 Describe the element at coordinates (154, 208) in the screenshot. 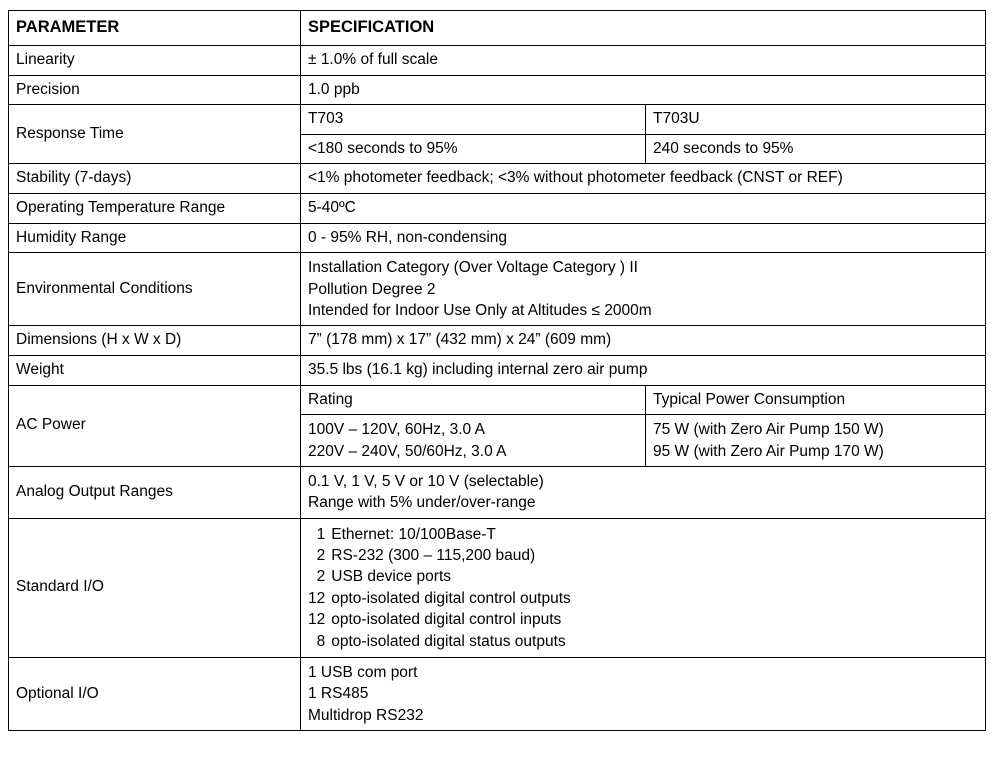

I see `parameter-operating-temperature-range: Operating Temperature Range` at that location.